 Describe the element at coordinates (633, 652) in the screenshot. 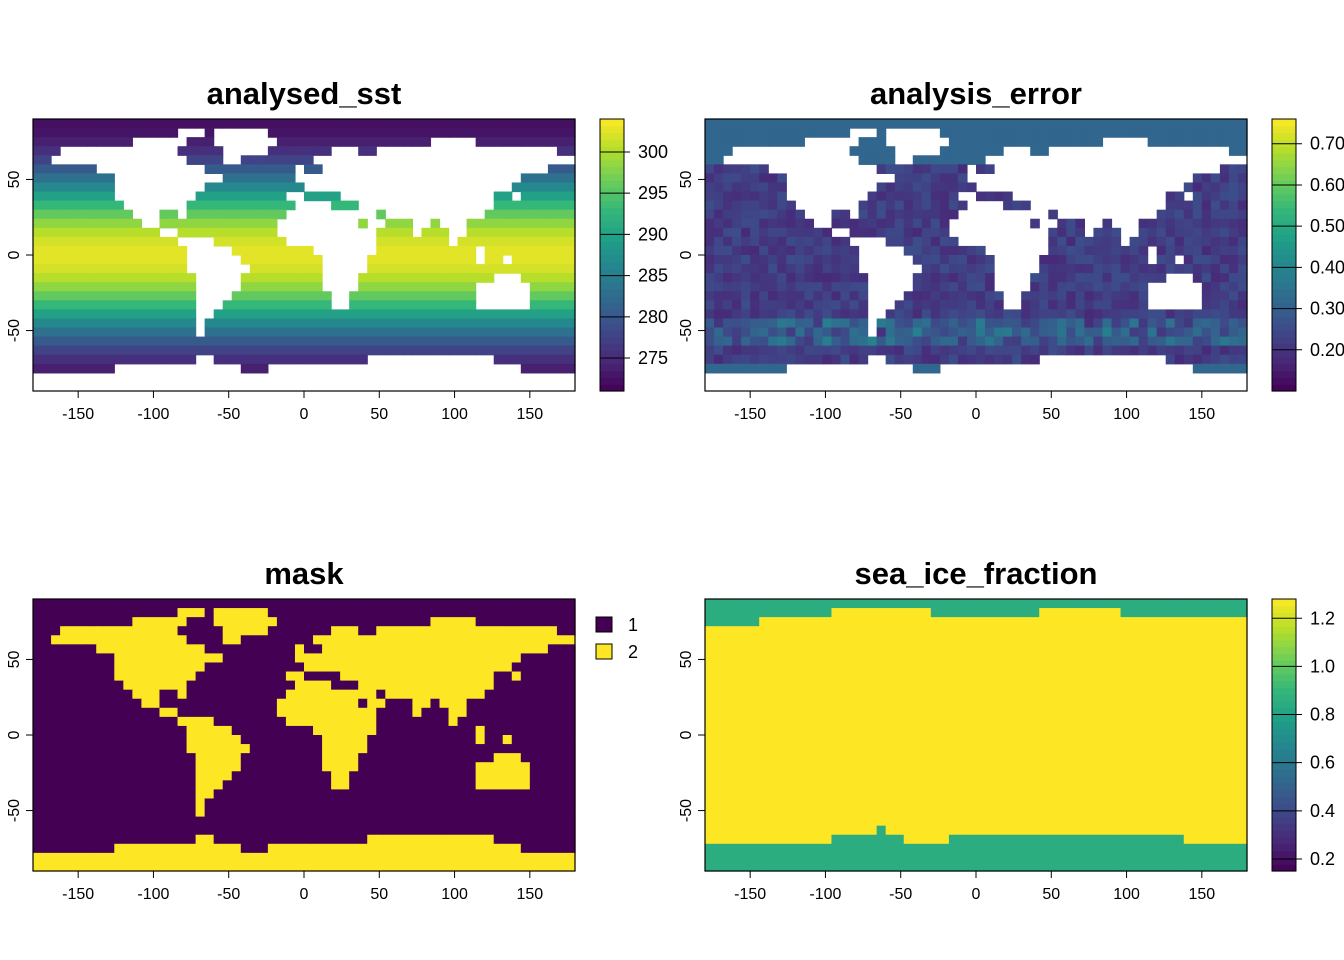

I see `legend-label: 2` at that location.